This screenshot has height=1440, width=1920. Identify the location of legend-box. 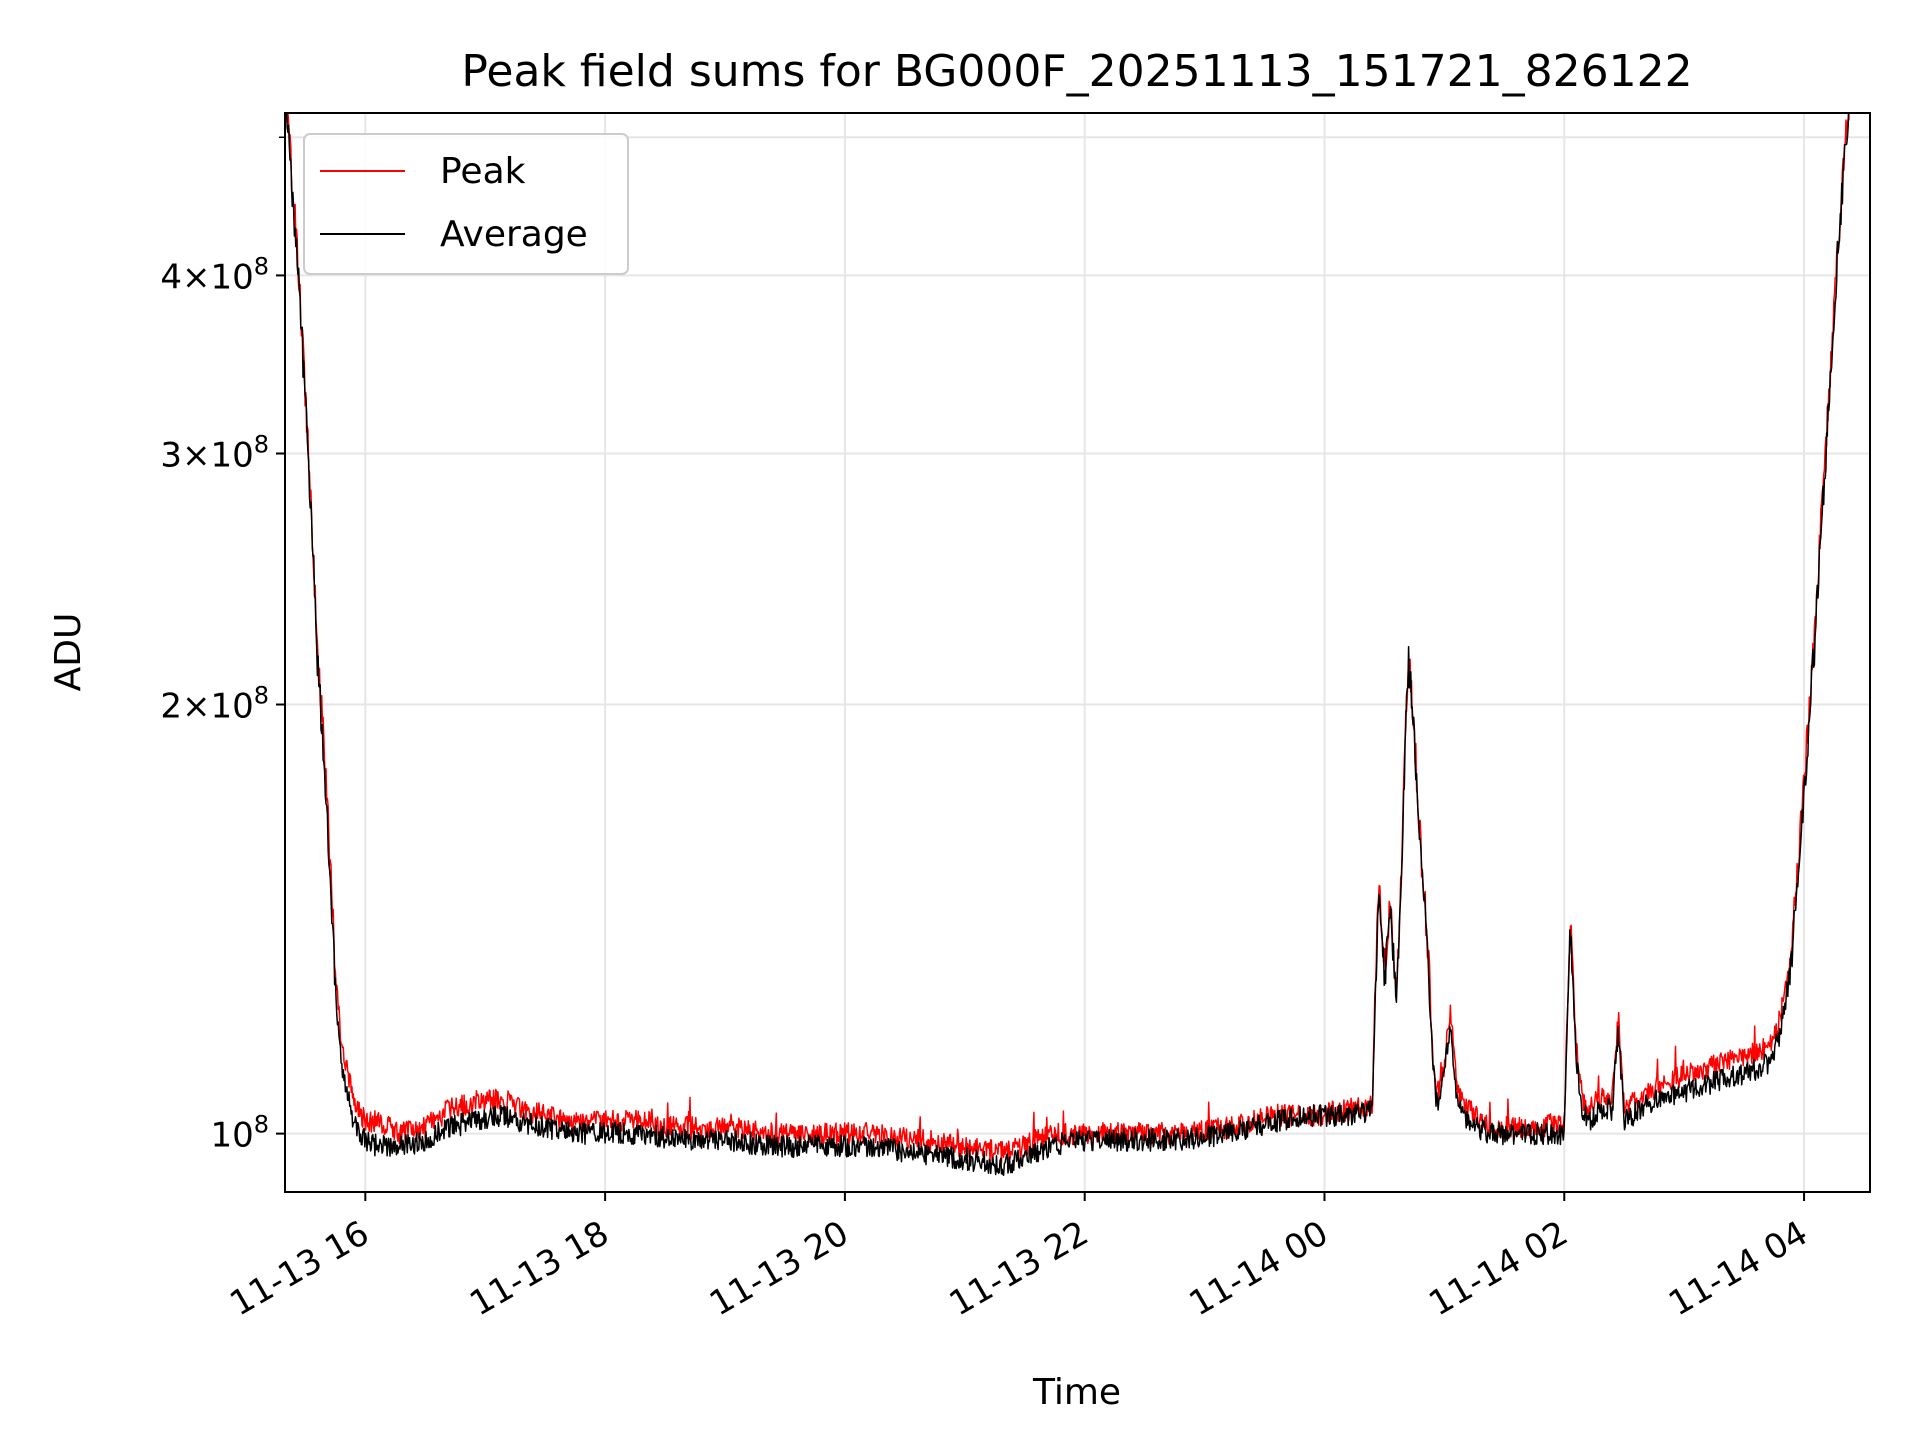
(466, 204).